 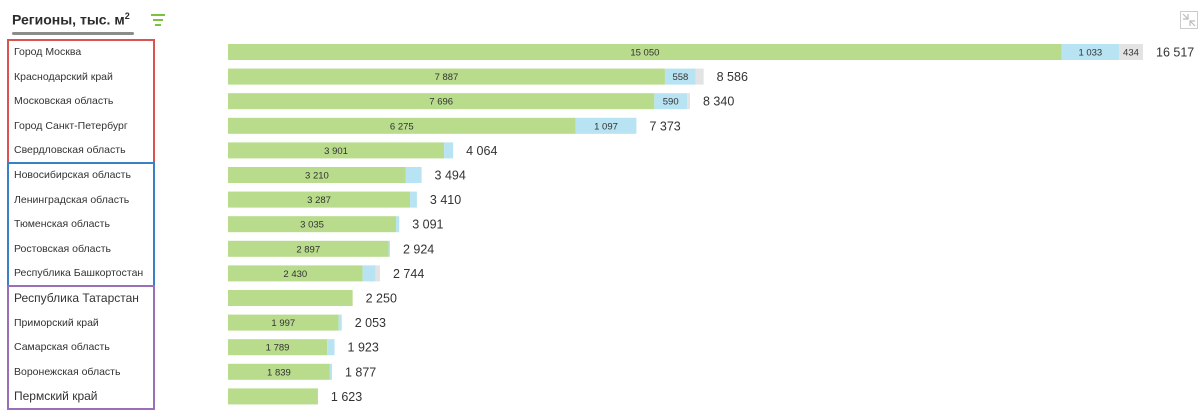 What do you see at coordinates (1131, 53) in the screenshot?
I see `segment-label: 434` at bounding box center [1131, 53].